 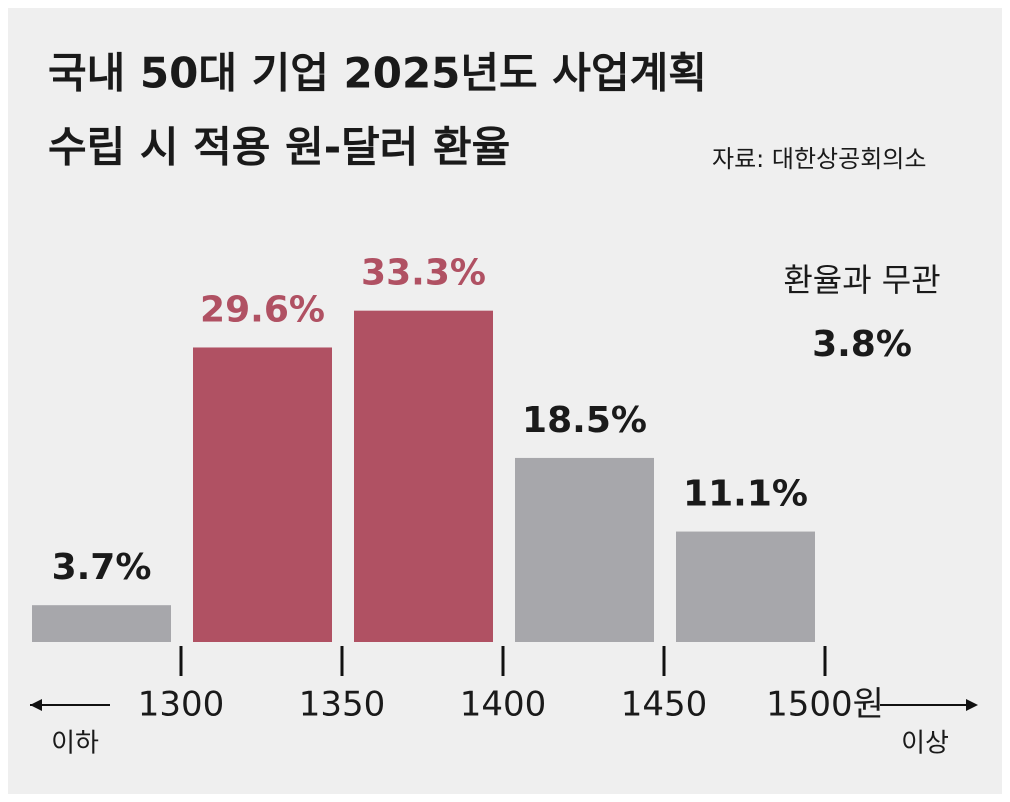 I want to click on value-label: 33.3%, so click(x=423, y=273).